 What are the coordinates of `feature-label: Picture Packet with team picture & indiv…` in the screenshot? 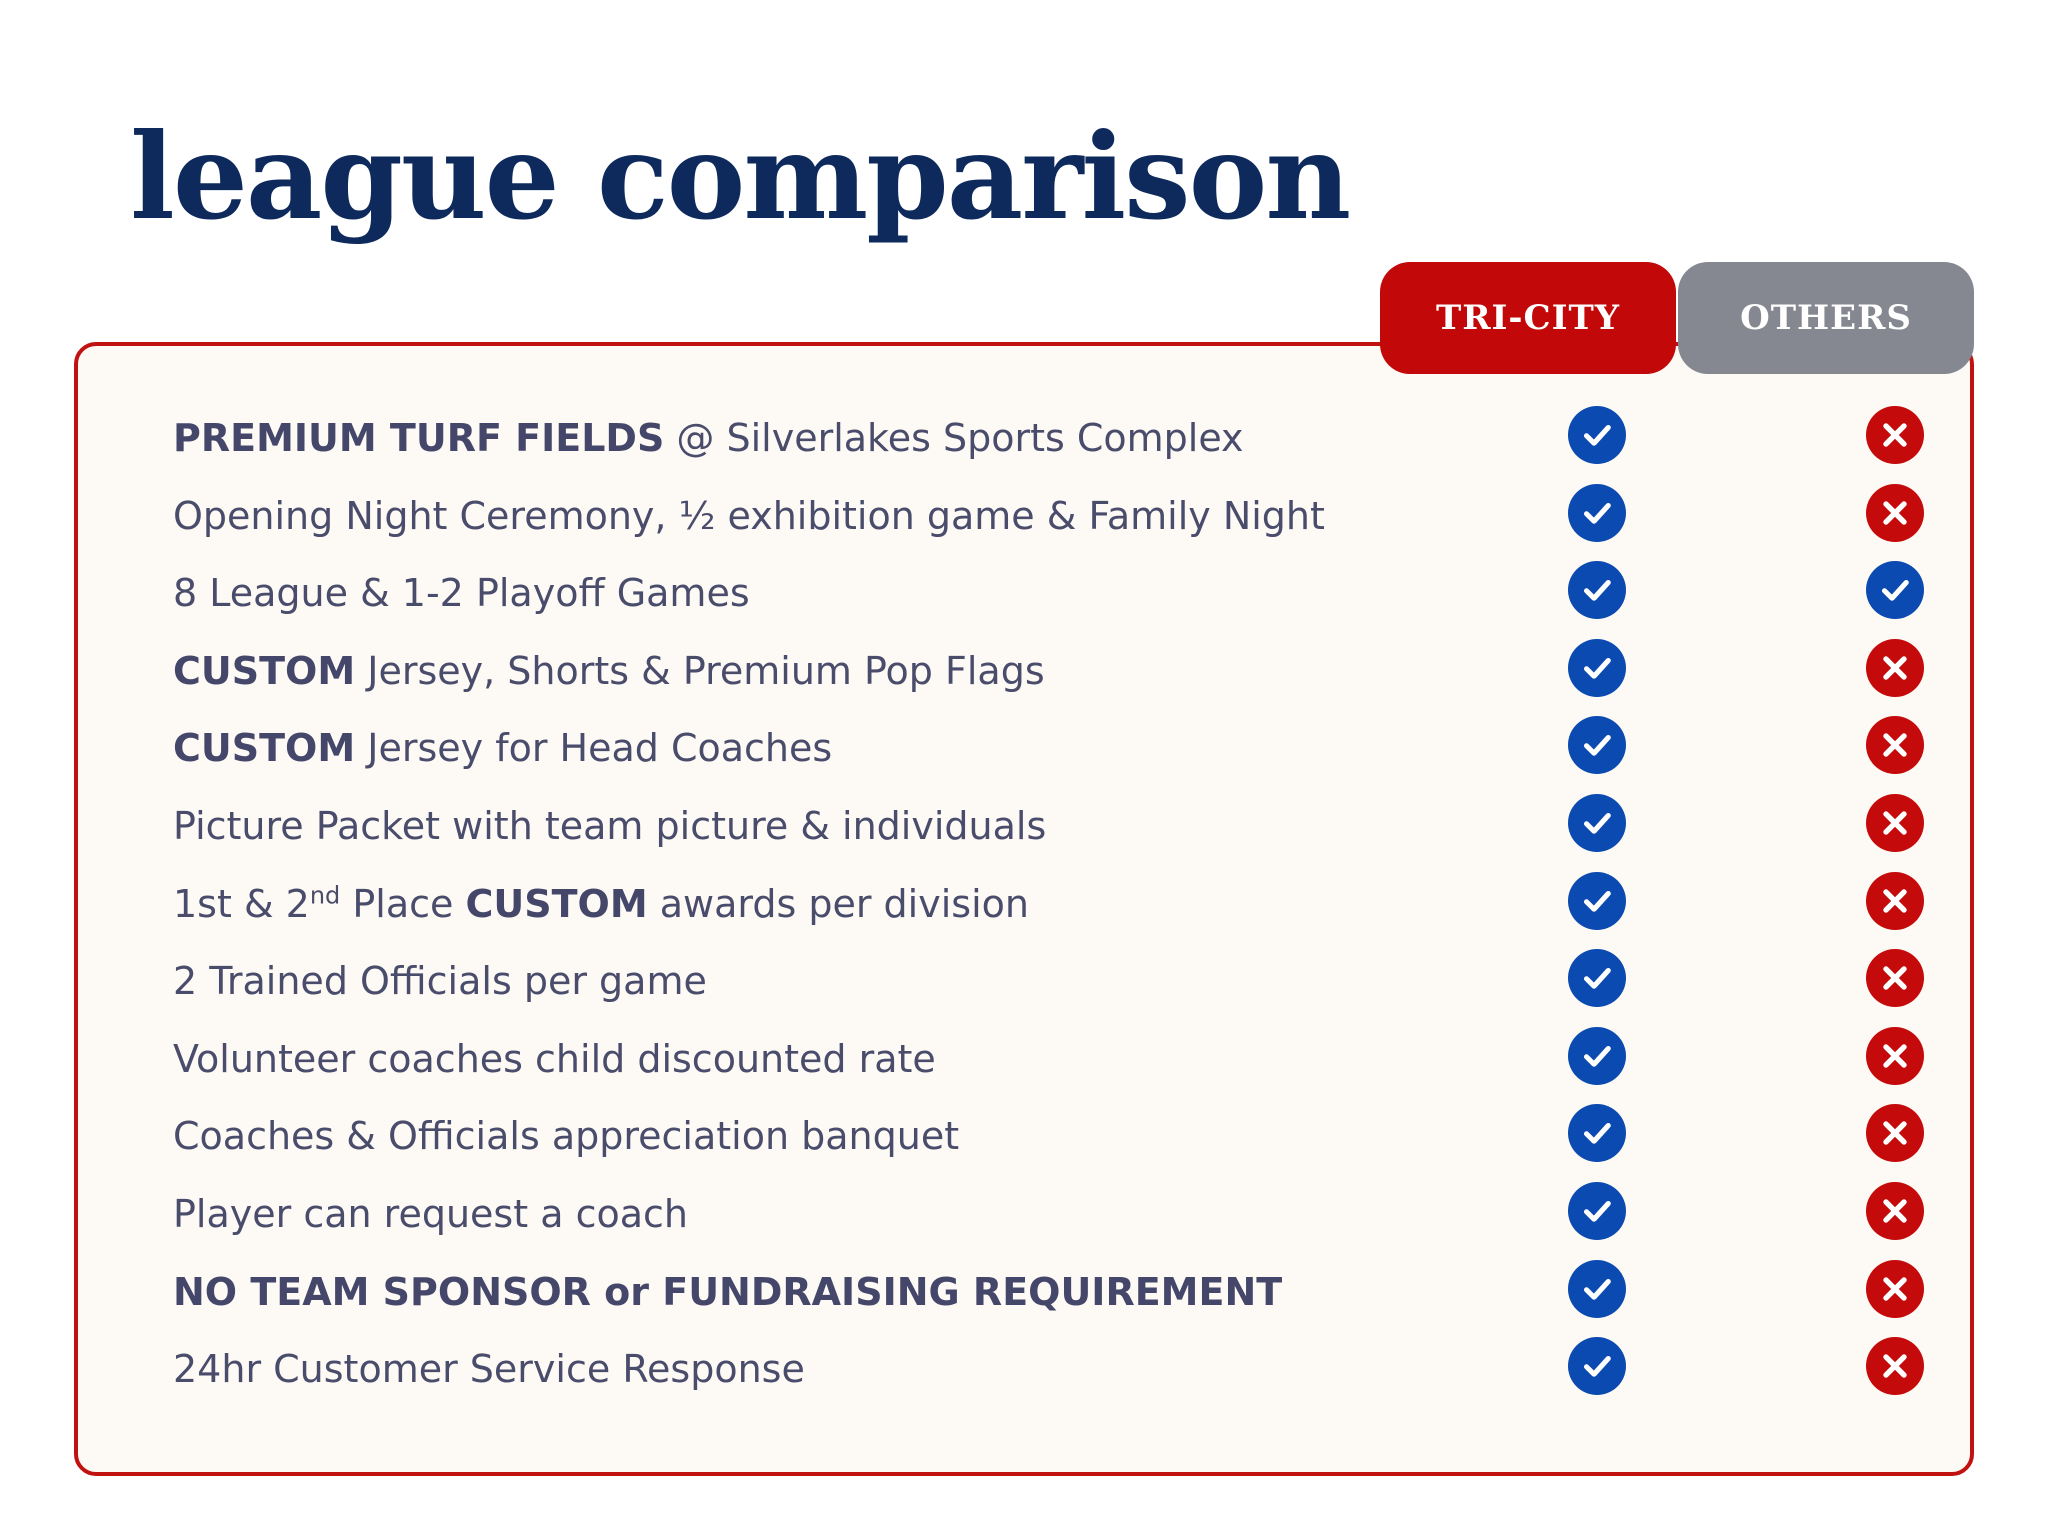 It's located at (609, 827).